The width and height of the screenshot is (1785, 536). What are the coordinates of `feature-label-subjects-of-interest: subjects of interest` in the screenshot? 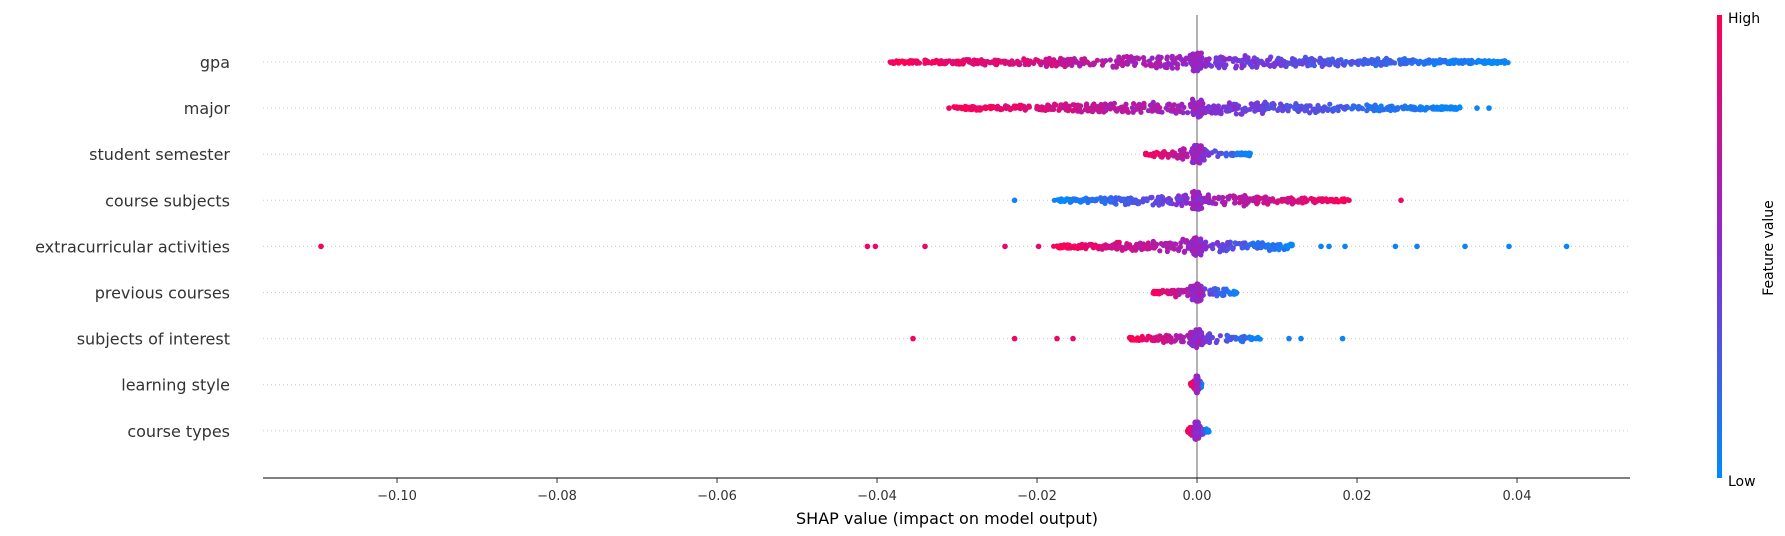 It's located at (153, 339).